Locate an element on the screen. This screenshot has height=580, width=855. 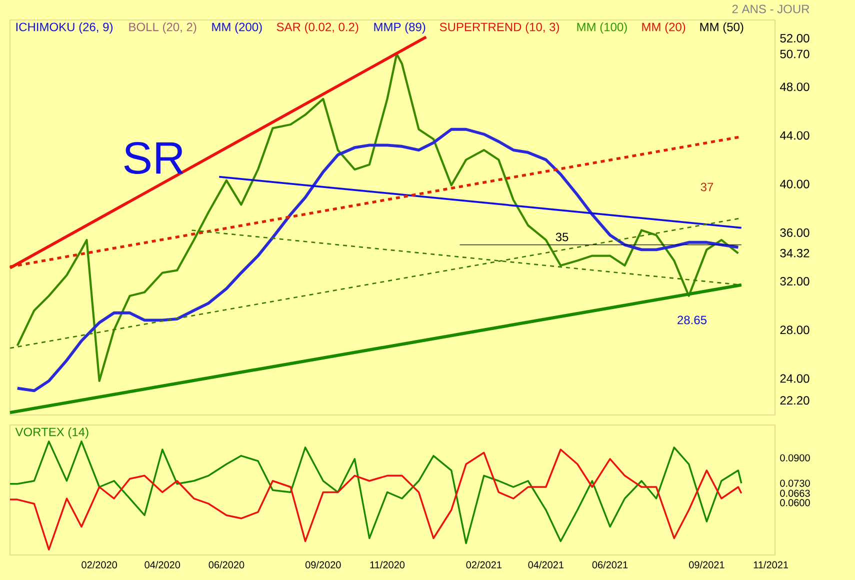
annotation: MM (100) is located at coordinates (602, 28).